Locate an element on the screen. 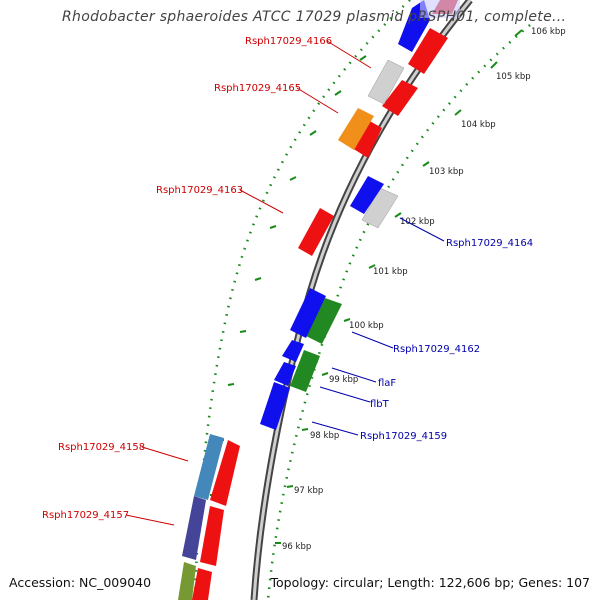  gene-arrow-steelblue is located at coordinates (209, 467).